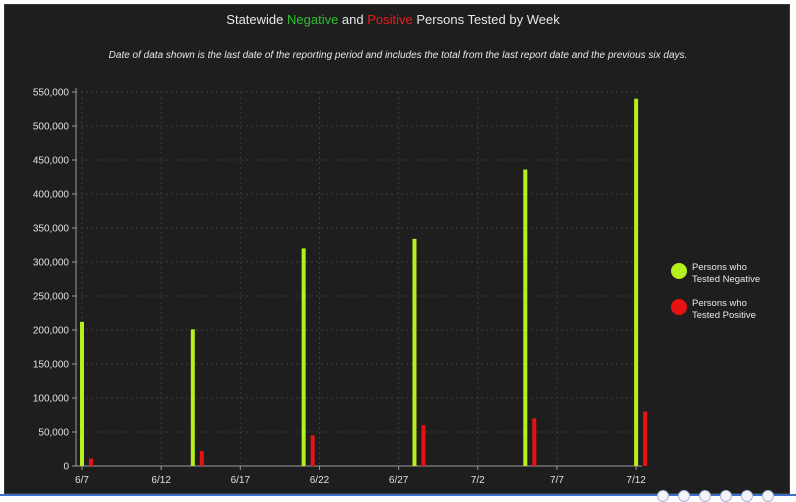  What do you see at coordinates (51, 399) in the screenshot?
I see `y-tick-label: 100,000` at bounding box center [51, 399].